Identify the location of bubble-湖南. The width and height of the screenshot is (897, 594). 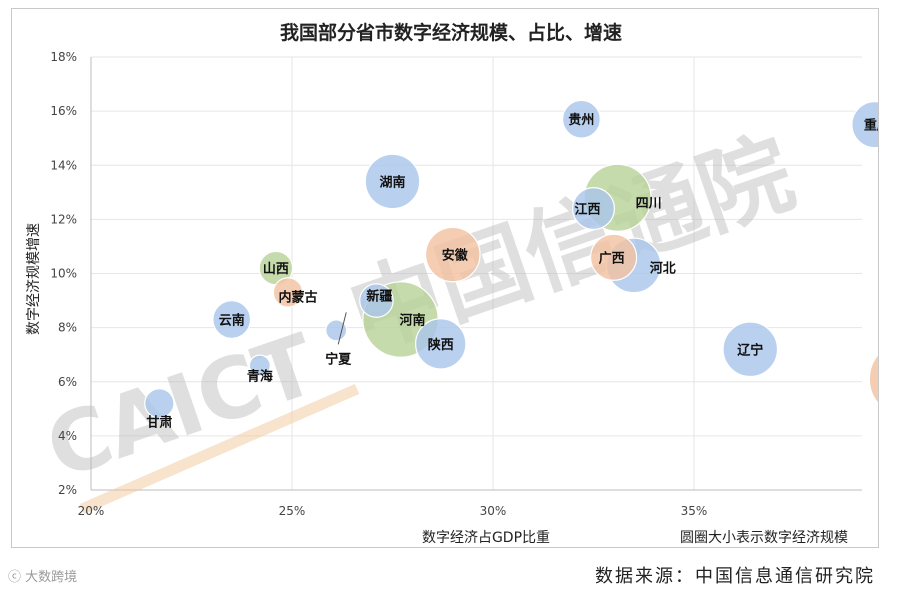
(392, 181).